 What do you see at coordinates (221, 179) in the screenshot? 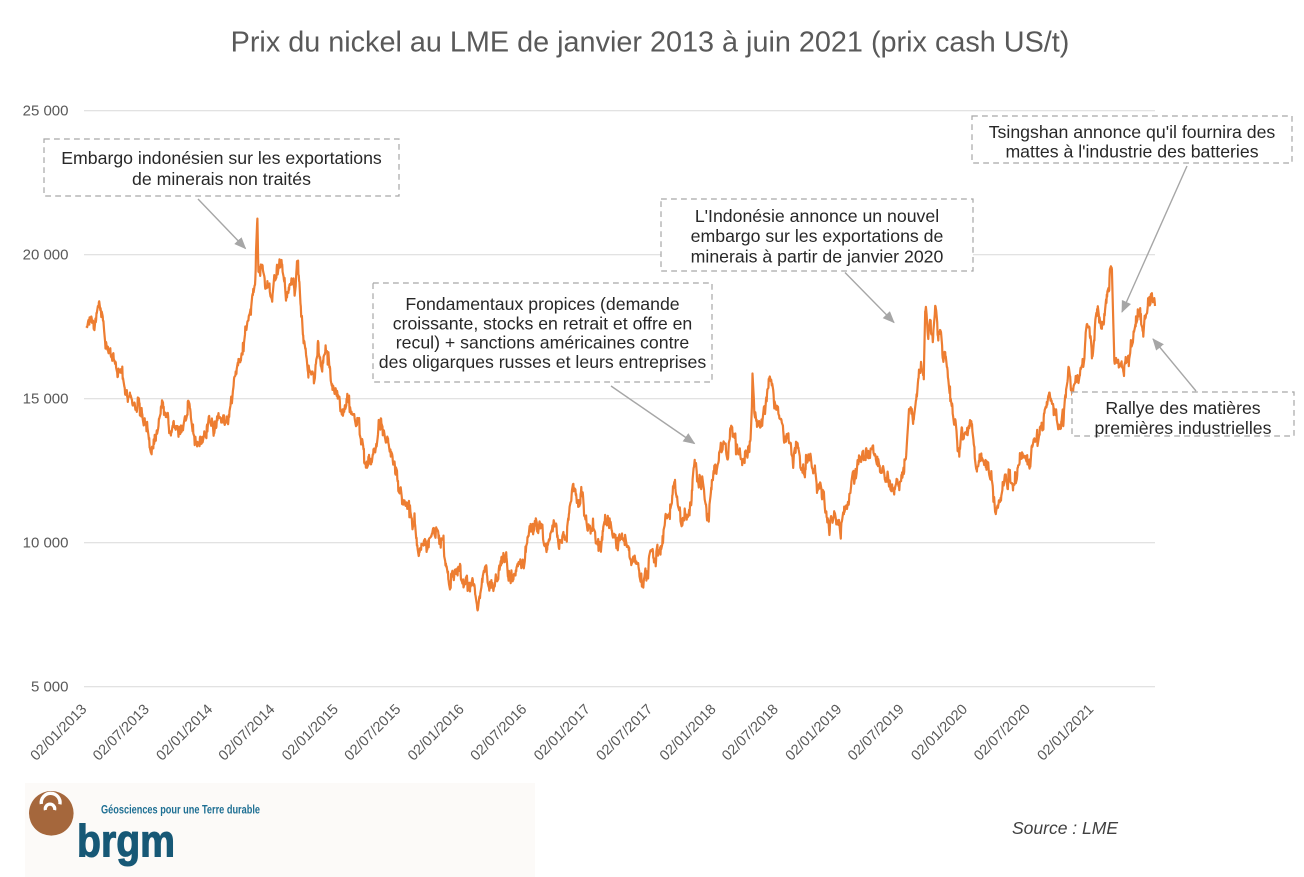
I see `svg-text: de minerais non traités` at bounding box center [221, 179].